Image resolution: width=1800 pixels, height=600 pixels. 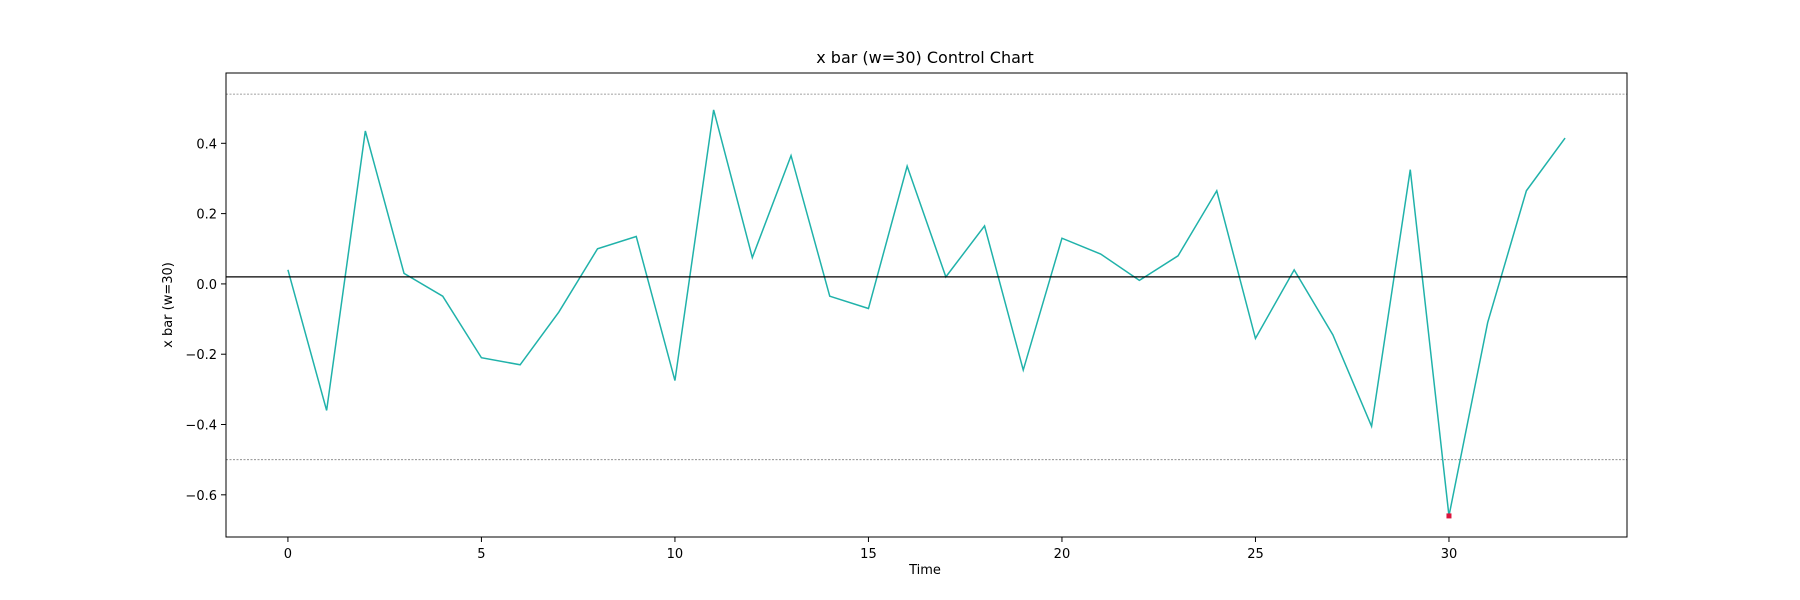 What do you see at coordinates (1255, 554) in the screenshot?
I see `x-tick-label-25: 25` at bounding box center [1255, 554].